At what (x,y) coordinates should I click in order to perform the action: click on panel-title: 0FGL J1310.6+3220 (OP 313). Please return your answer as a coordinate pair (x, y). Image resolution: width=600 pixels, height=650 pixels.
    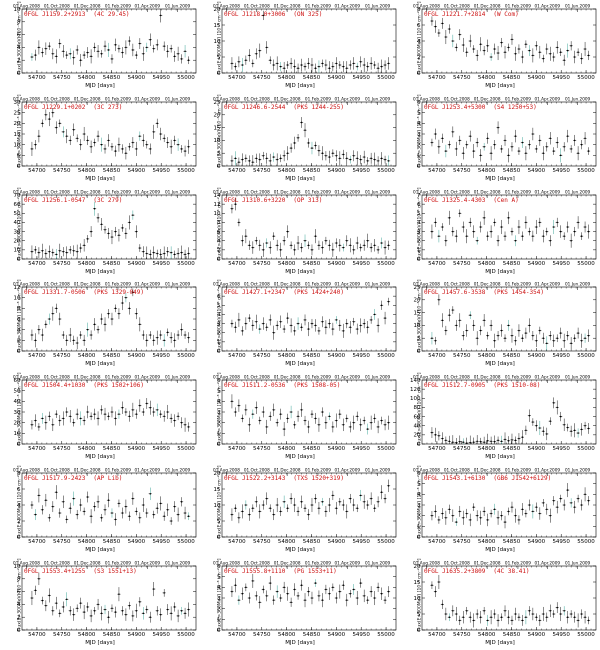
    Looking at the image, I should click on (277, 200).